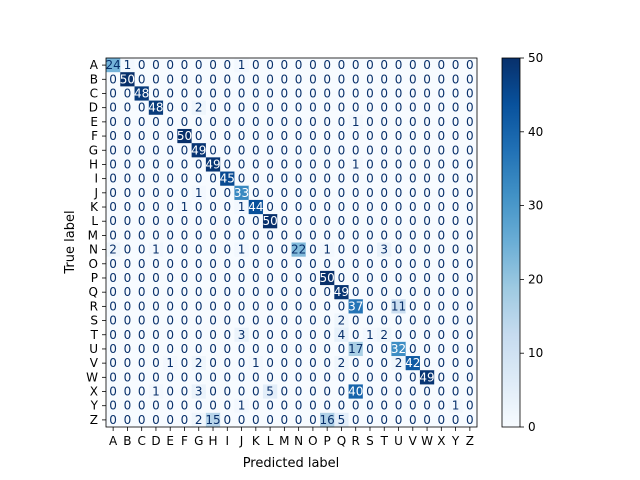 Image resolution: width=640 pixels, height=480 pixels. What do you see at coordinates (241, 441) in the screenshot?
I see `x-tick-label: J` at bounding box center [241, 441].